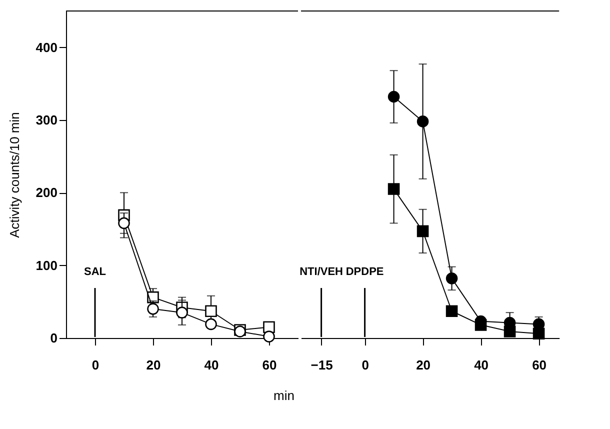  Describe the element at coordinates (54, 338) in the screenshot. I see `y-tick-label: 0` at that location.